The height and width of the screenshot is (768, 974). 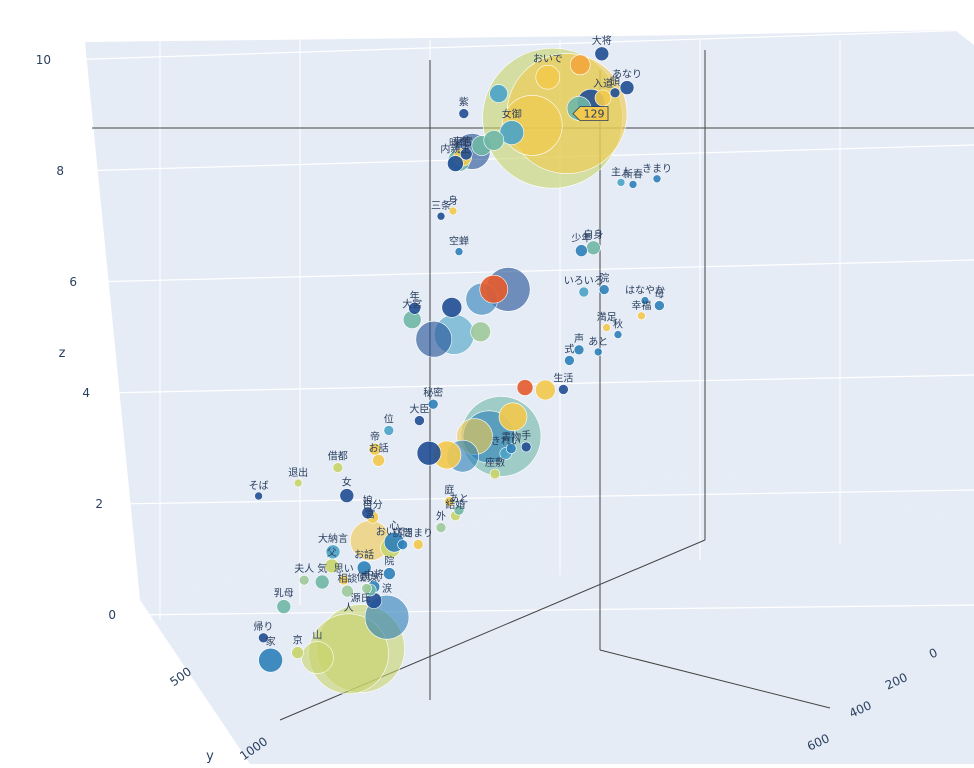 What do you see at coordinates (563, 377) in the screenshot?
I see `point-label: 生活` at bounding box center [563, 377].